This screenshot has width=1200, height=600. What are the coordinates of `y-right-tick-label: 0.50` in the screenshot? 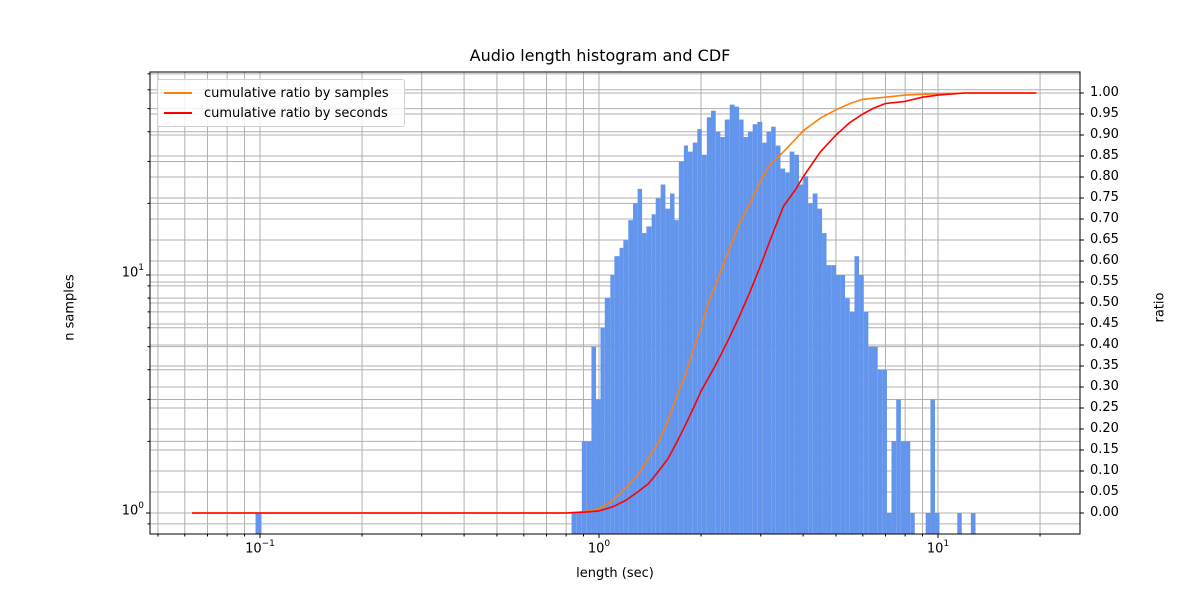 It's located at (1104, 302).